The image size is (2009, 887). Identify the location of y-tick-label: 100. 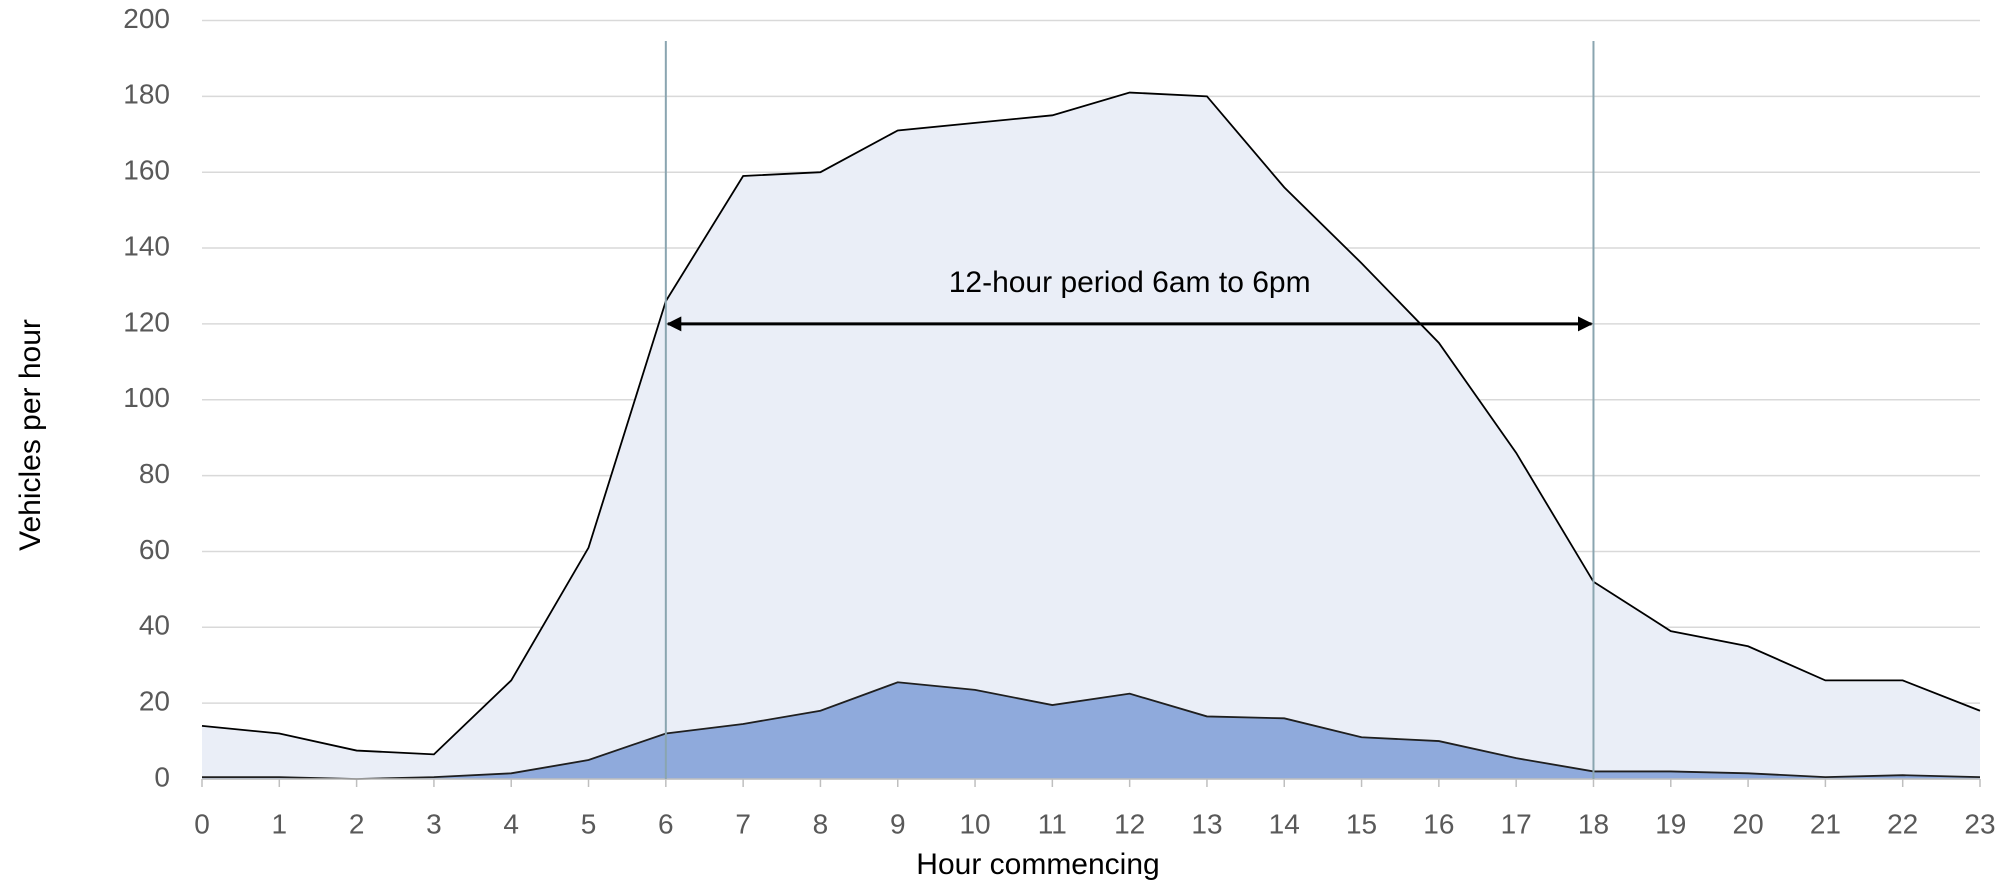
(146, 397).